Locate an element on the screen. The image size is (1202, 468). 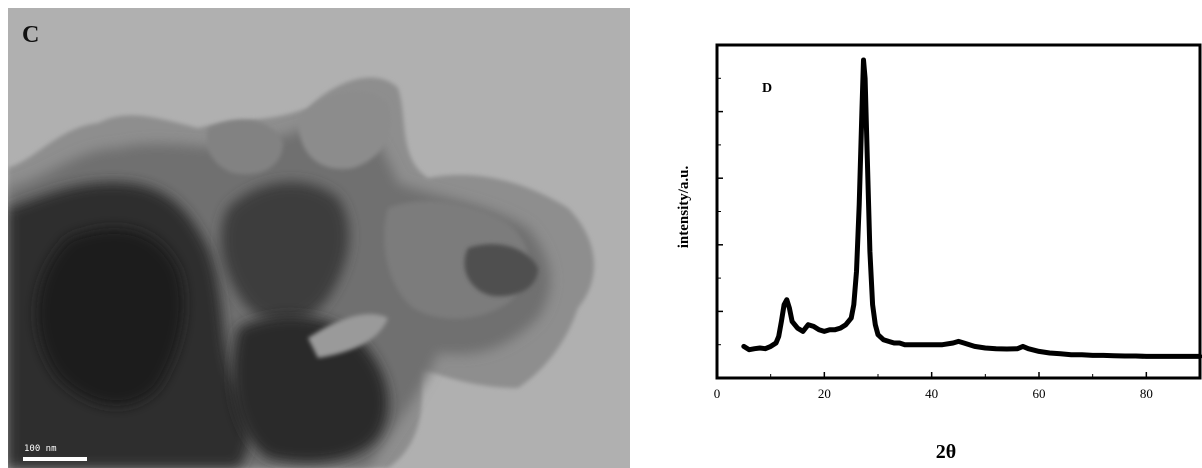
y-axis-label: intensity/a.u. is located at coordinates (684, 206).